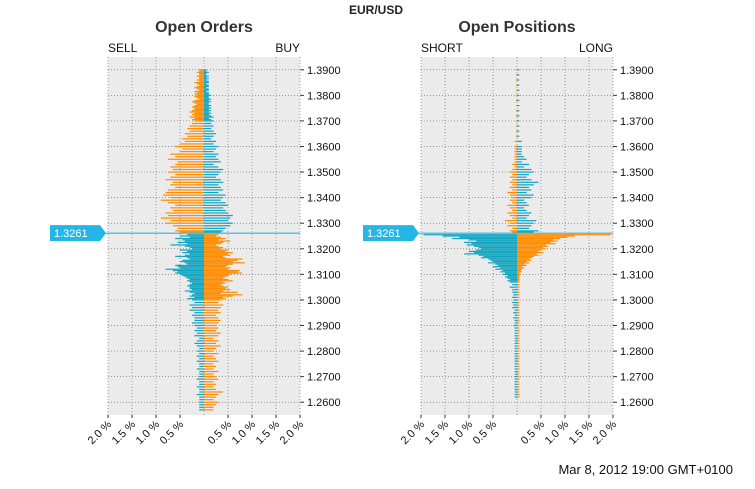  Describe the element at coordinates (637, 327) in the screenshot. I see `y-tick-label: 1.2900` at that location.